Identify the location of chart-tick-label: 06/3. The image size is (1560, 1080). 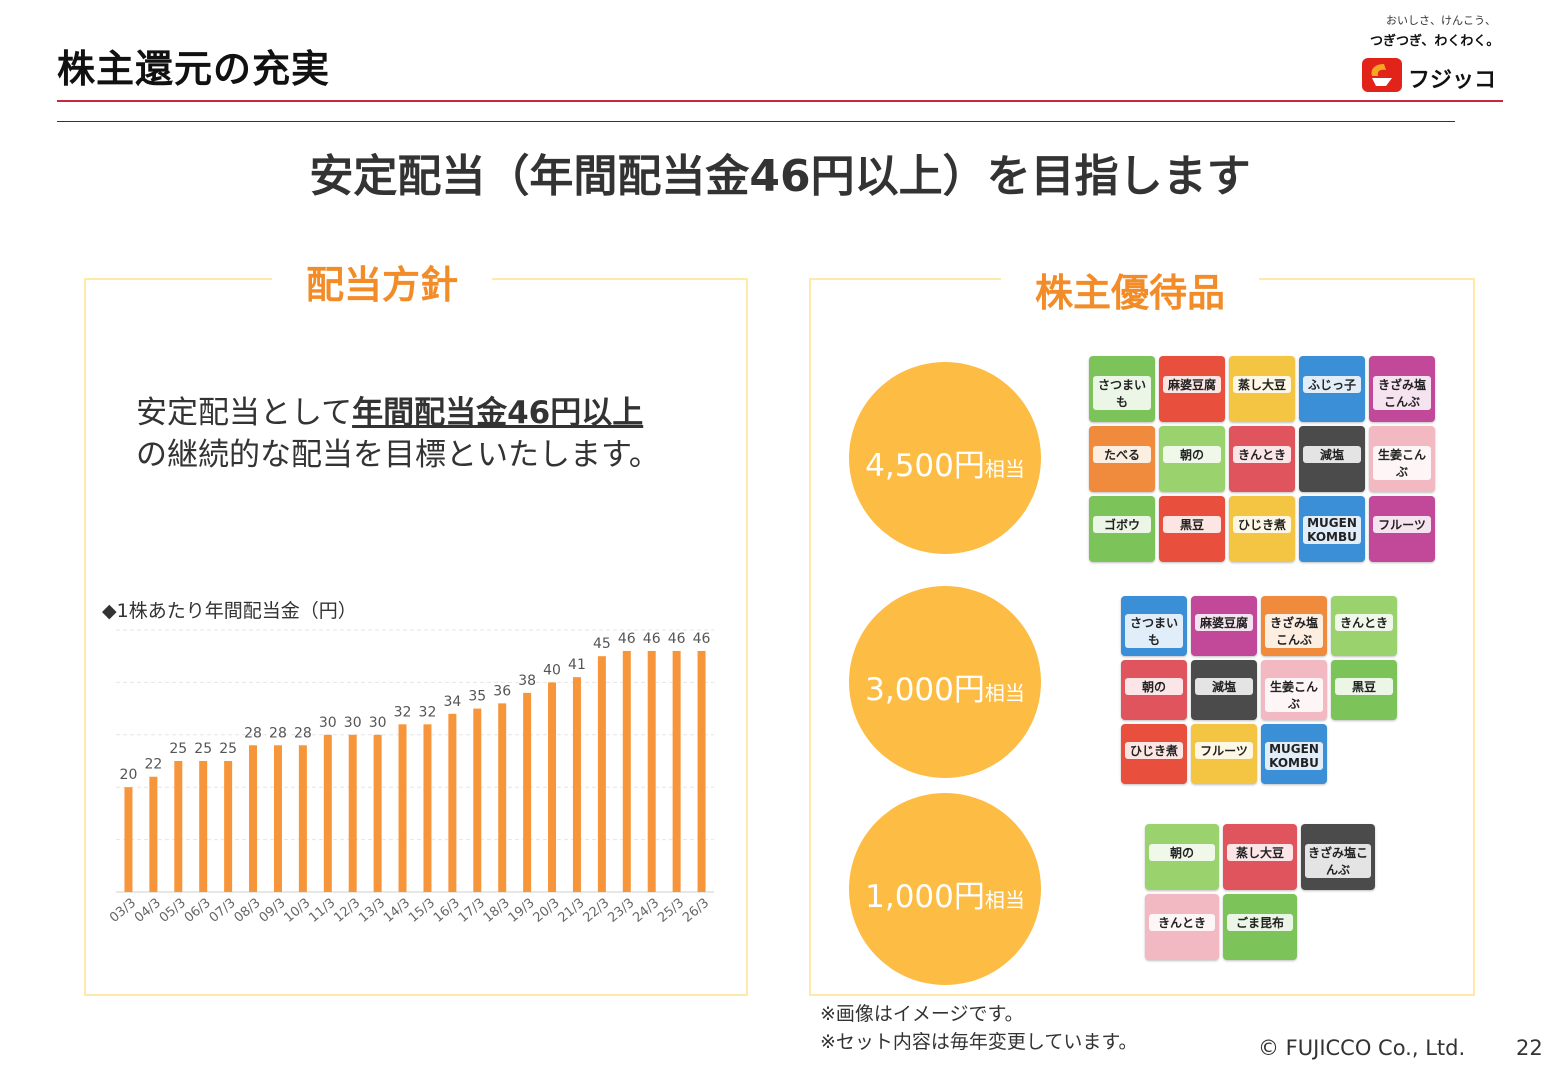
(198, 911).